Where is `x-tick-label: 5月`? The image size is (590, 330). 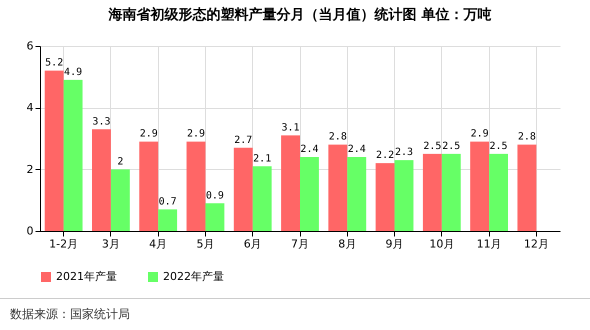
x-tick-label: 5月 is located at coordinates (205, 244).